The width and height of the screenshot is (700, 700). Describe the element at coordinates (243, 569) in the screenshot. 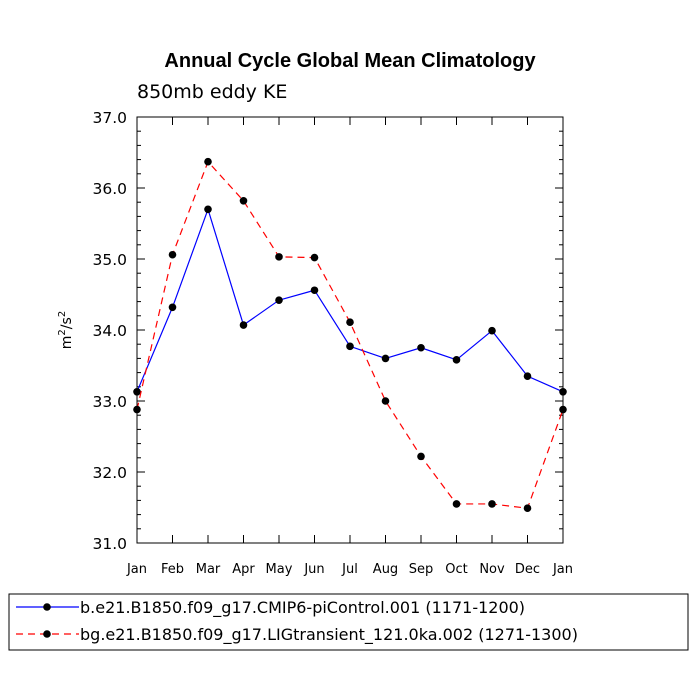

I see `x-tick-label: Apr` at that location.